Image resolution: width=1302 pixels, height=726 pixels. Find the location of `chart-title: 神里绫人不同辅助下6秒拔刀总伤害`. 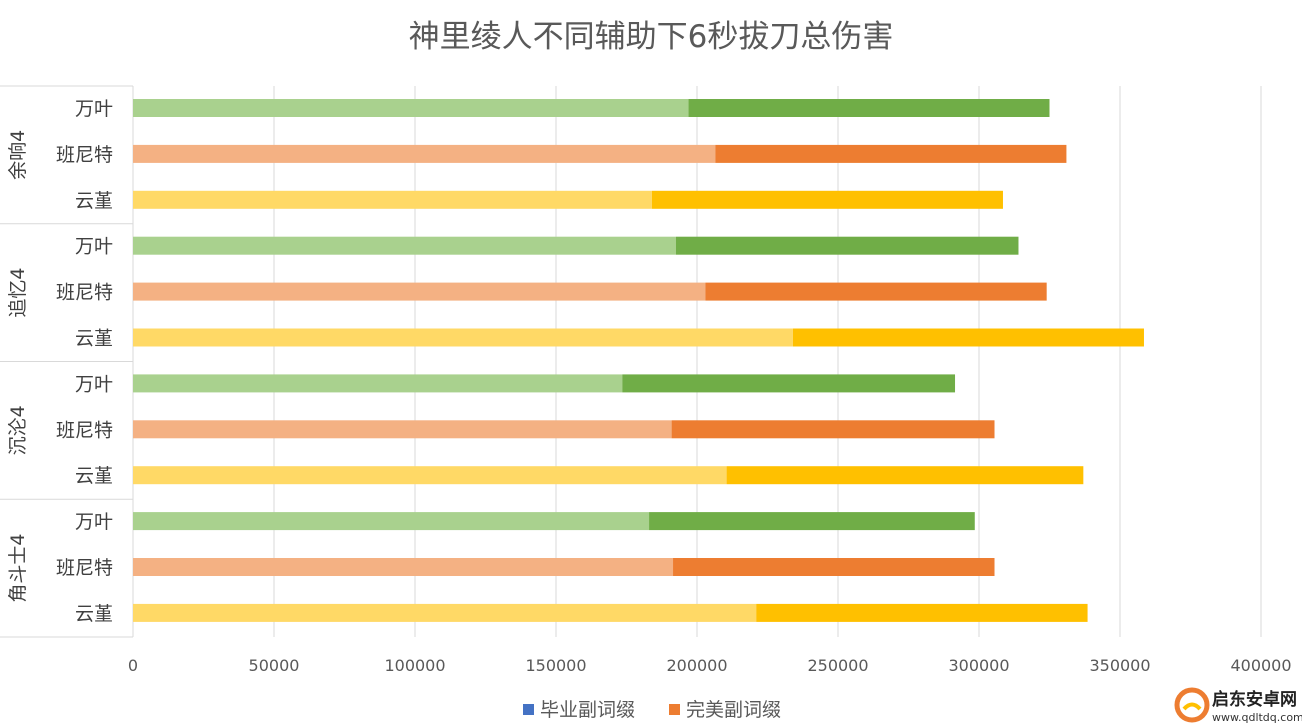

chart-title: 神里绫人不同辅助下6秒拔刀总伤害 is located at coordinates (651, 37).